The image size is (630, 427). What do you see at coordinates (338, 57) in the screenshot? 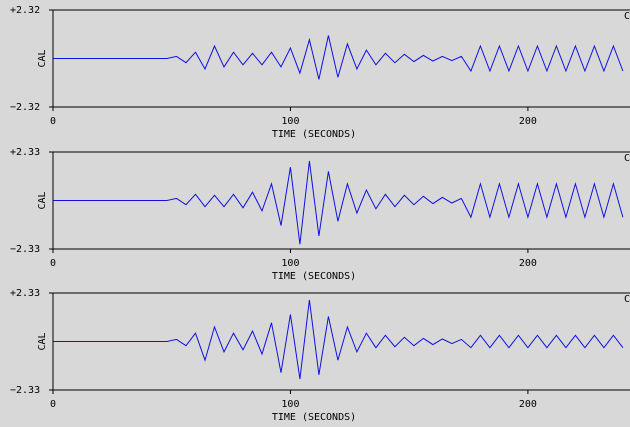
I see `waveform` at bounding box center [338, 57].